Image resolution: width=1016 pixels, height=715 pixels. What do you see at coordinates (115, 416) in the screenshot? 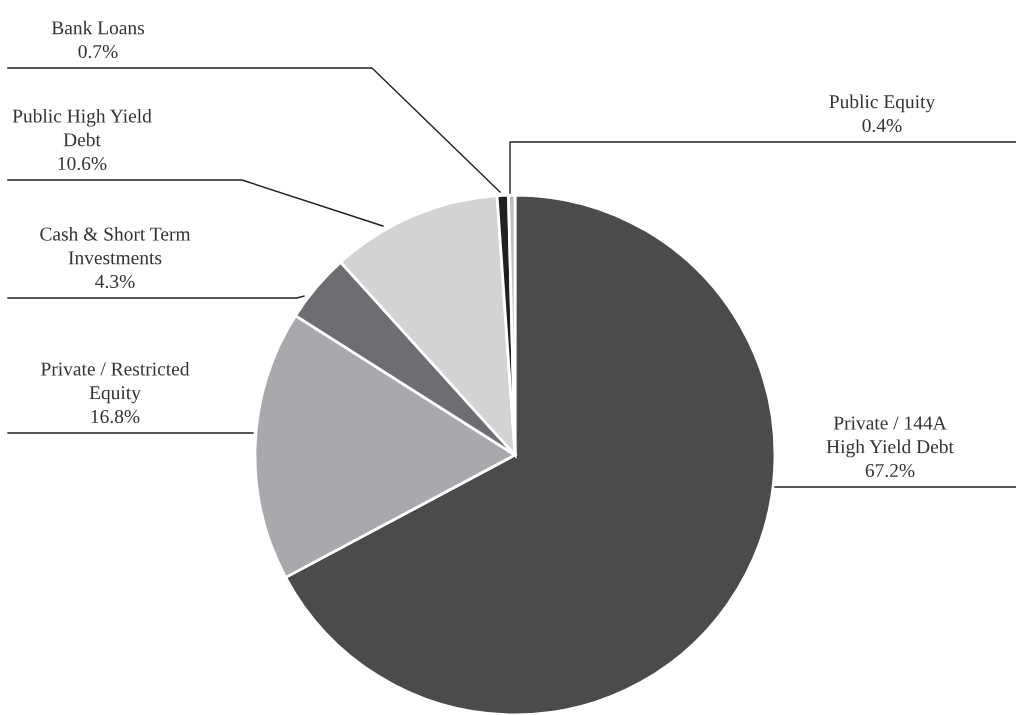
I see `data-label: 16.8%` at bounding box center [115, 416].